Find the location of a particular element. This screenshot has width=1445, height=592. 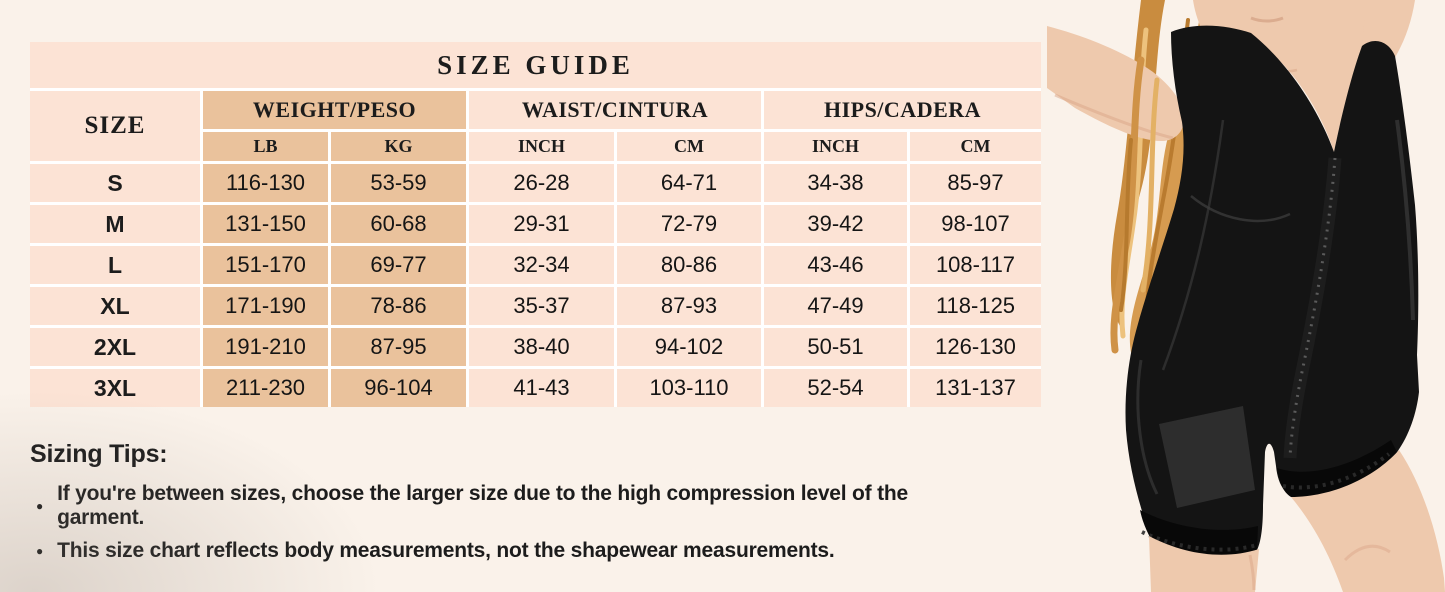

table-row-size: 2XL is located at coordinates (115, 347).